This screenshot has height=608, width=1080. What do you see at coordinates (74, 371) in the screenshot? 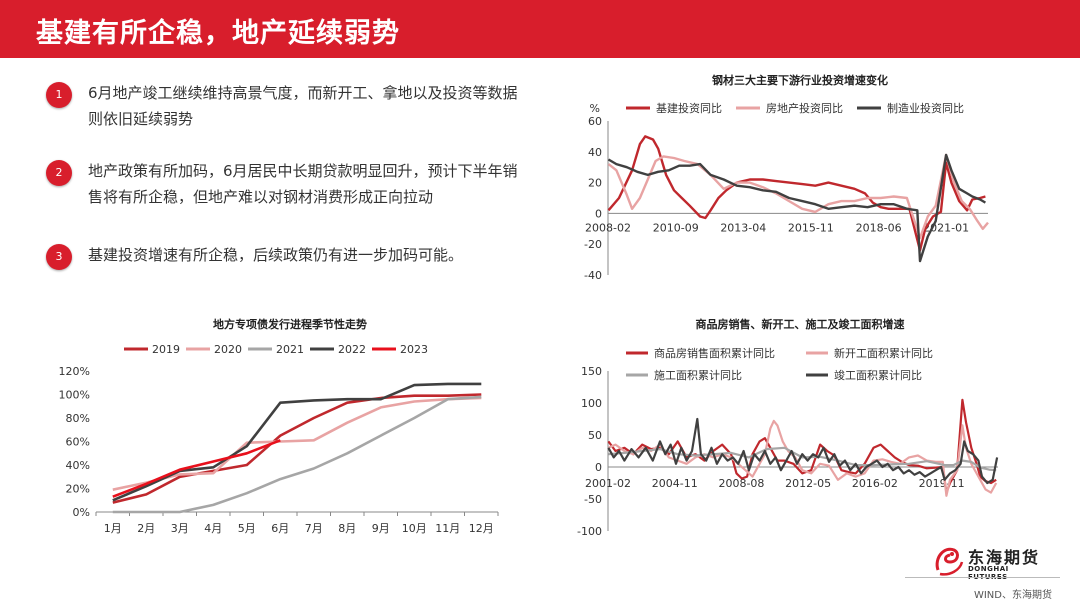
I see `y-tick-label: 120%` at bounding box center [74, 371].